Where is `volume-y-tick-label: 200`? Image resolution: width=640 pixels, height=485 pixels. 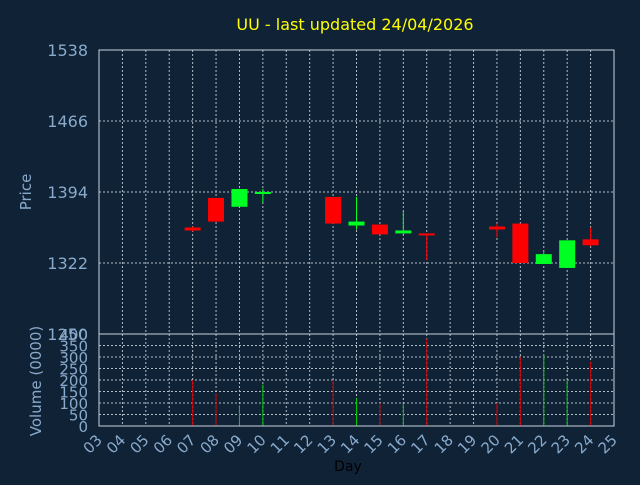
volume-y-tick-label: 200 is located at coordinates (73, 381).